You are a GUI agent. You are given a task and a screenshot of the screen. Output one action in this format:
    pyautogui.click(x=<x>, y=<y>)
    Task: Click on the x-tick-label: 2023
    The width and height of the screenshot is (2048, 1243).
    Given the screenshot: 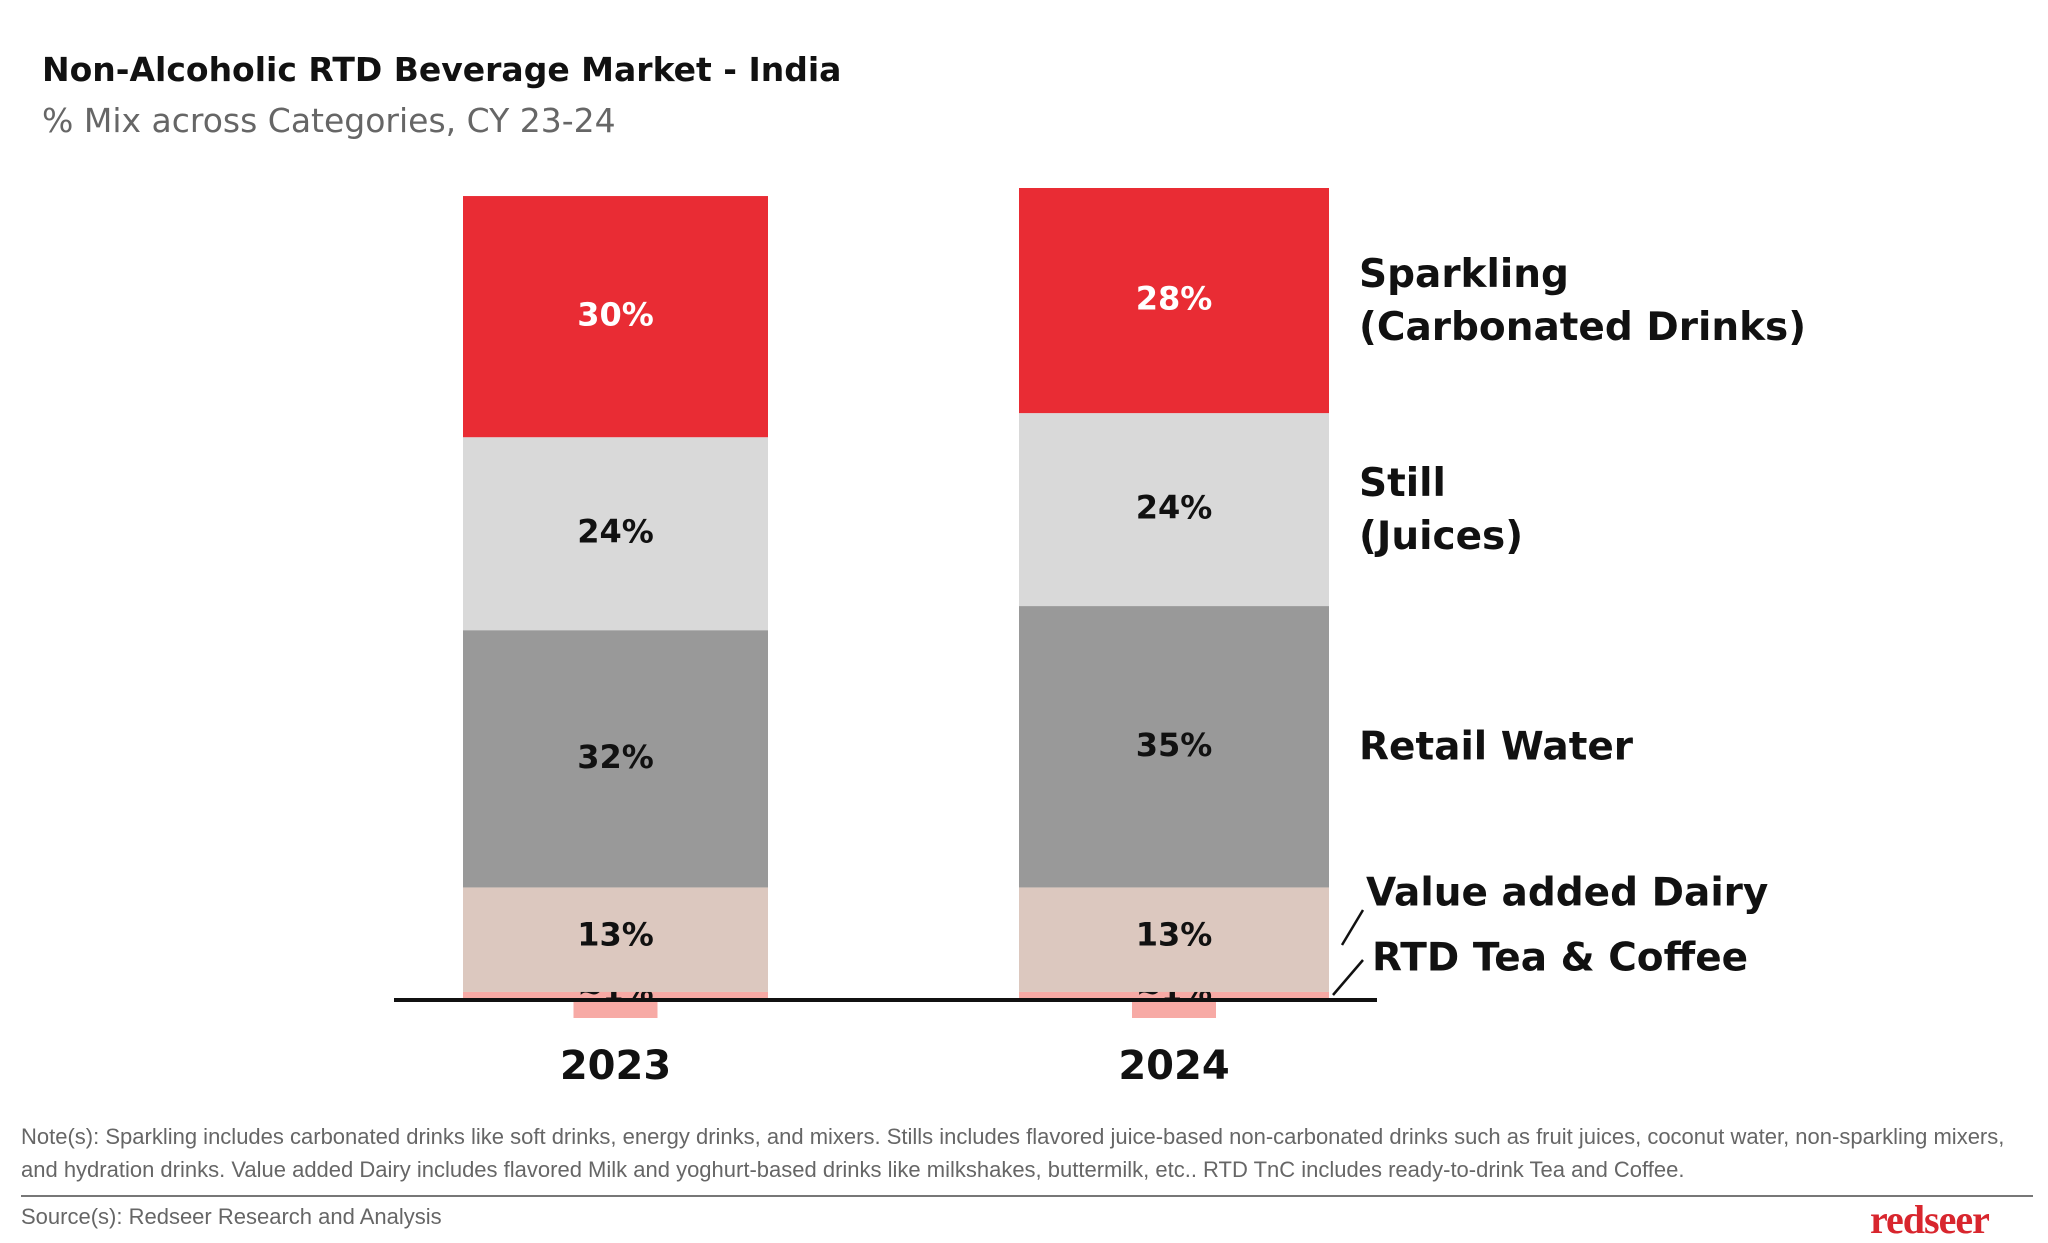 What is the action you would take?
    pyautogui.click(x=615, y=1066)
    